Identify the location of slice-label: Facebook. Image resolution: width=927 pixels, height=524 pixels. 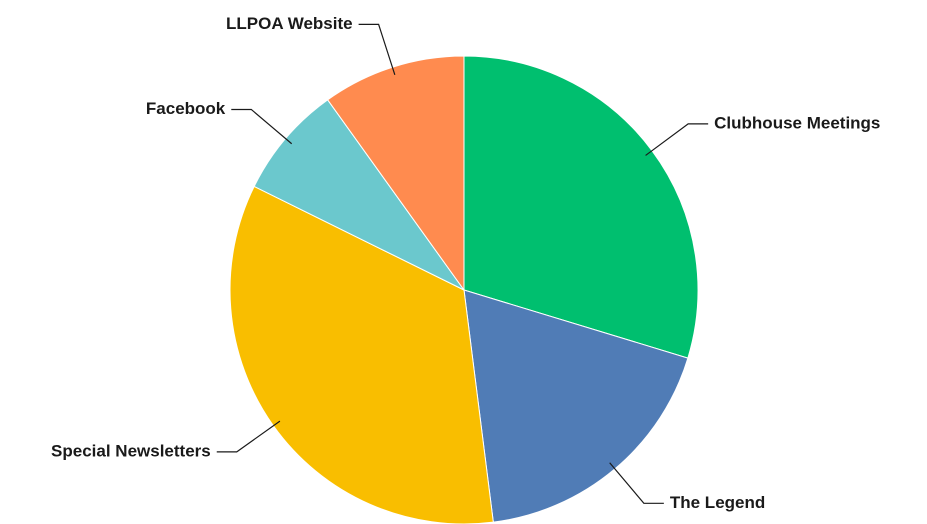
(186, 108).